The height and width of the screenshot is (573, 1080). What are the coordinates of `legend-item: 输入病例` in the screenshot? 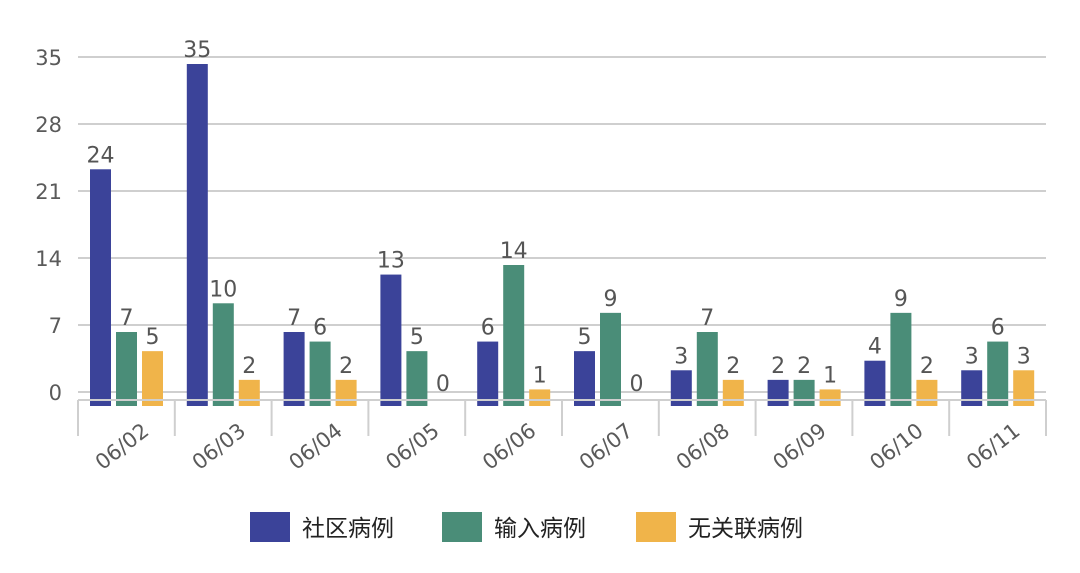 It's located at (514, 527).